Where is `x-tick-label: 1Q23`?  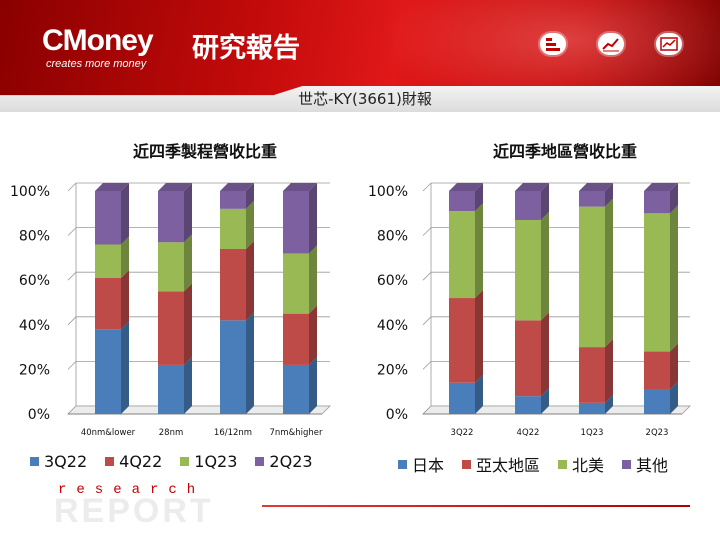
x-tick-label: 1Q23 is located at coordinates (592, 433).